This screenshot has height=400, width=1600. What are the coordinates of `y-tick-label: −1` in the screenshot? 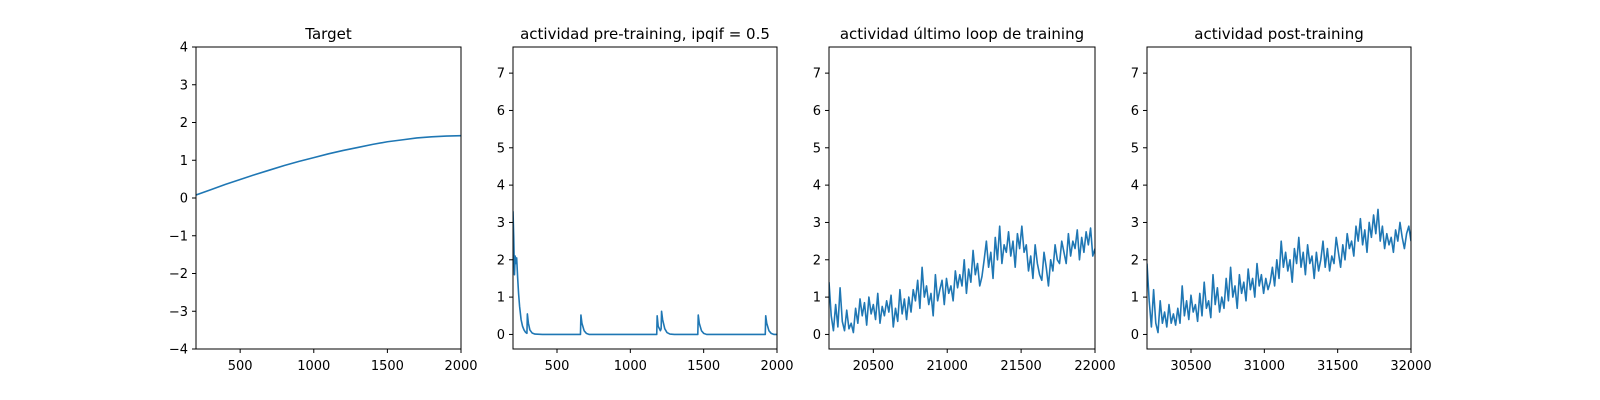 It's located at (178, 236).